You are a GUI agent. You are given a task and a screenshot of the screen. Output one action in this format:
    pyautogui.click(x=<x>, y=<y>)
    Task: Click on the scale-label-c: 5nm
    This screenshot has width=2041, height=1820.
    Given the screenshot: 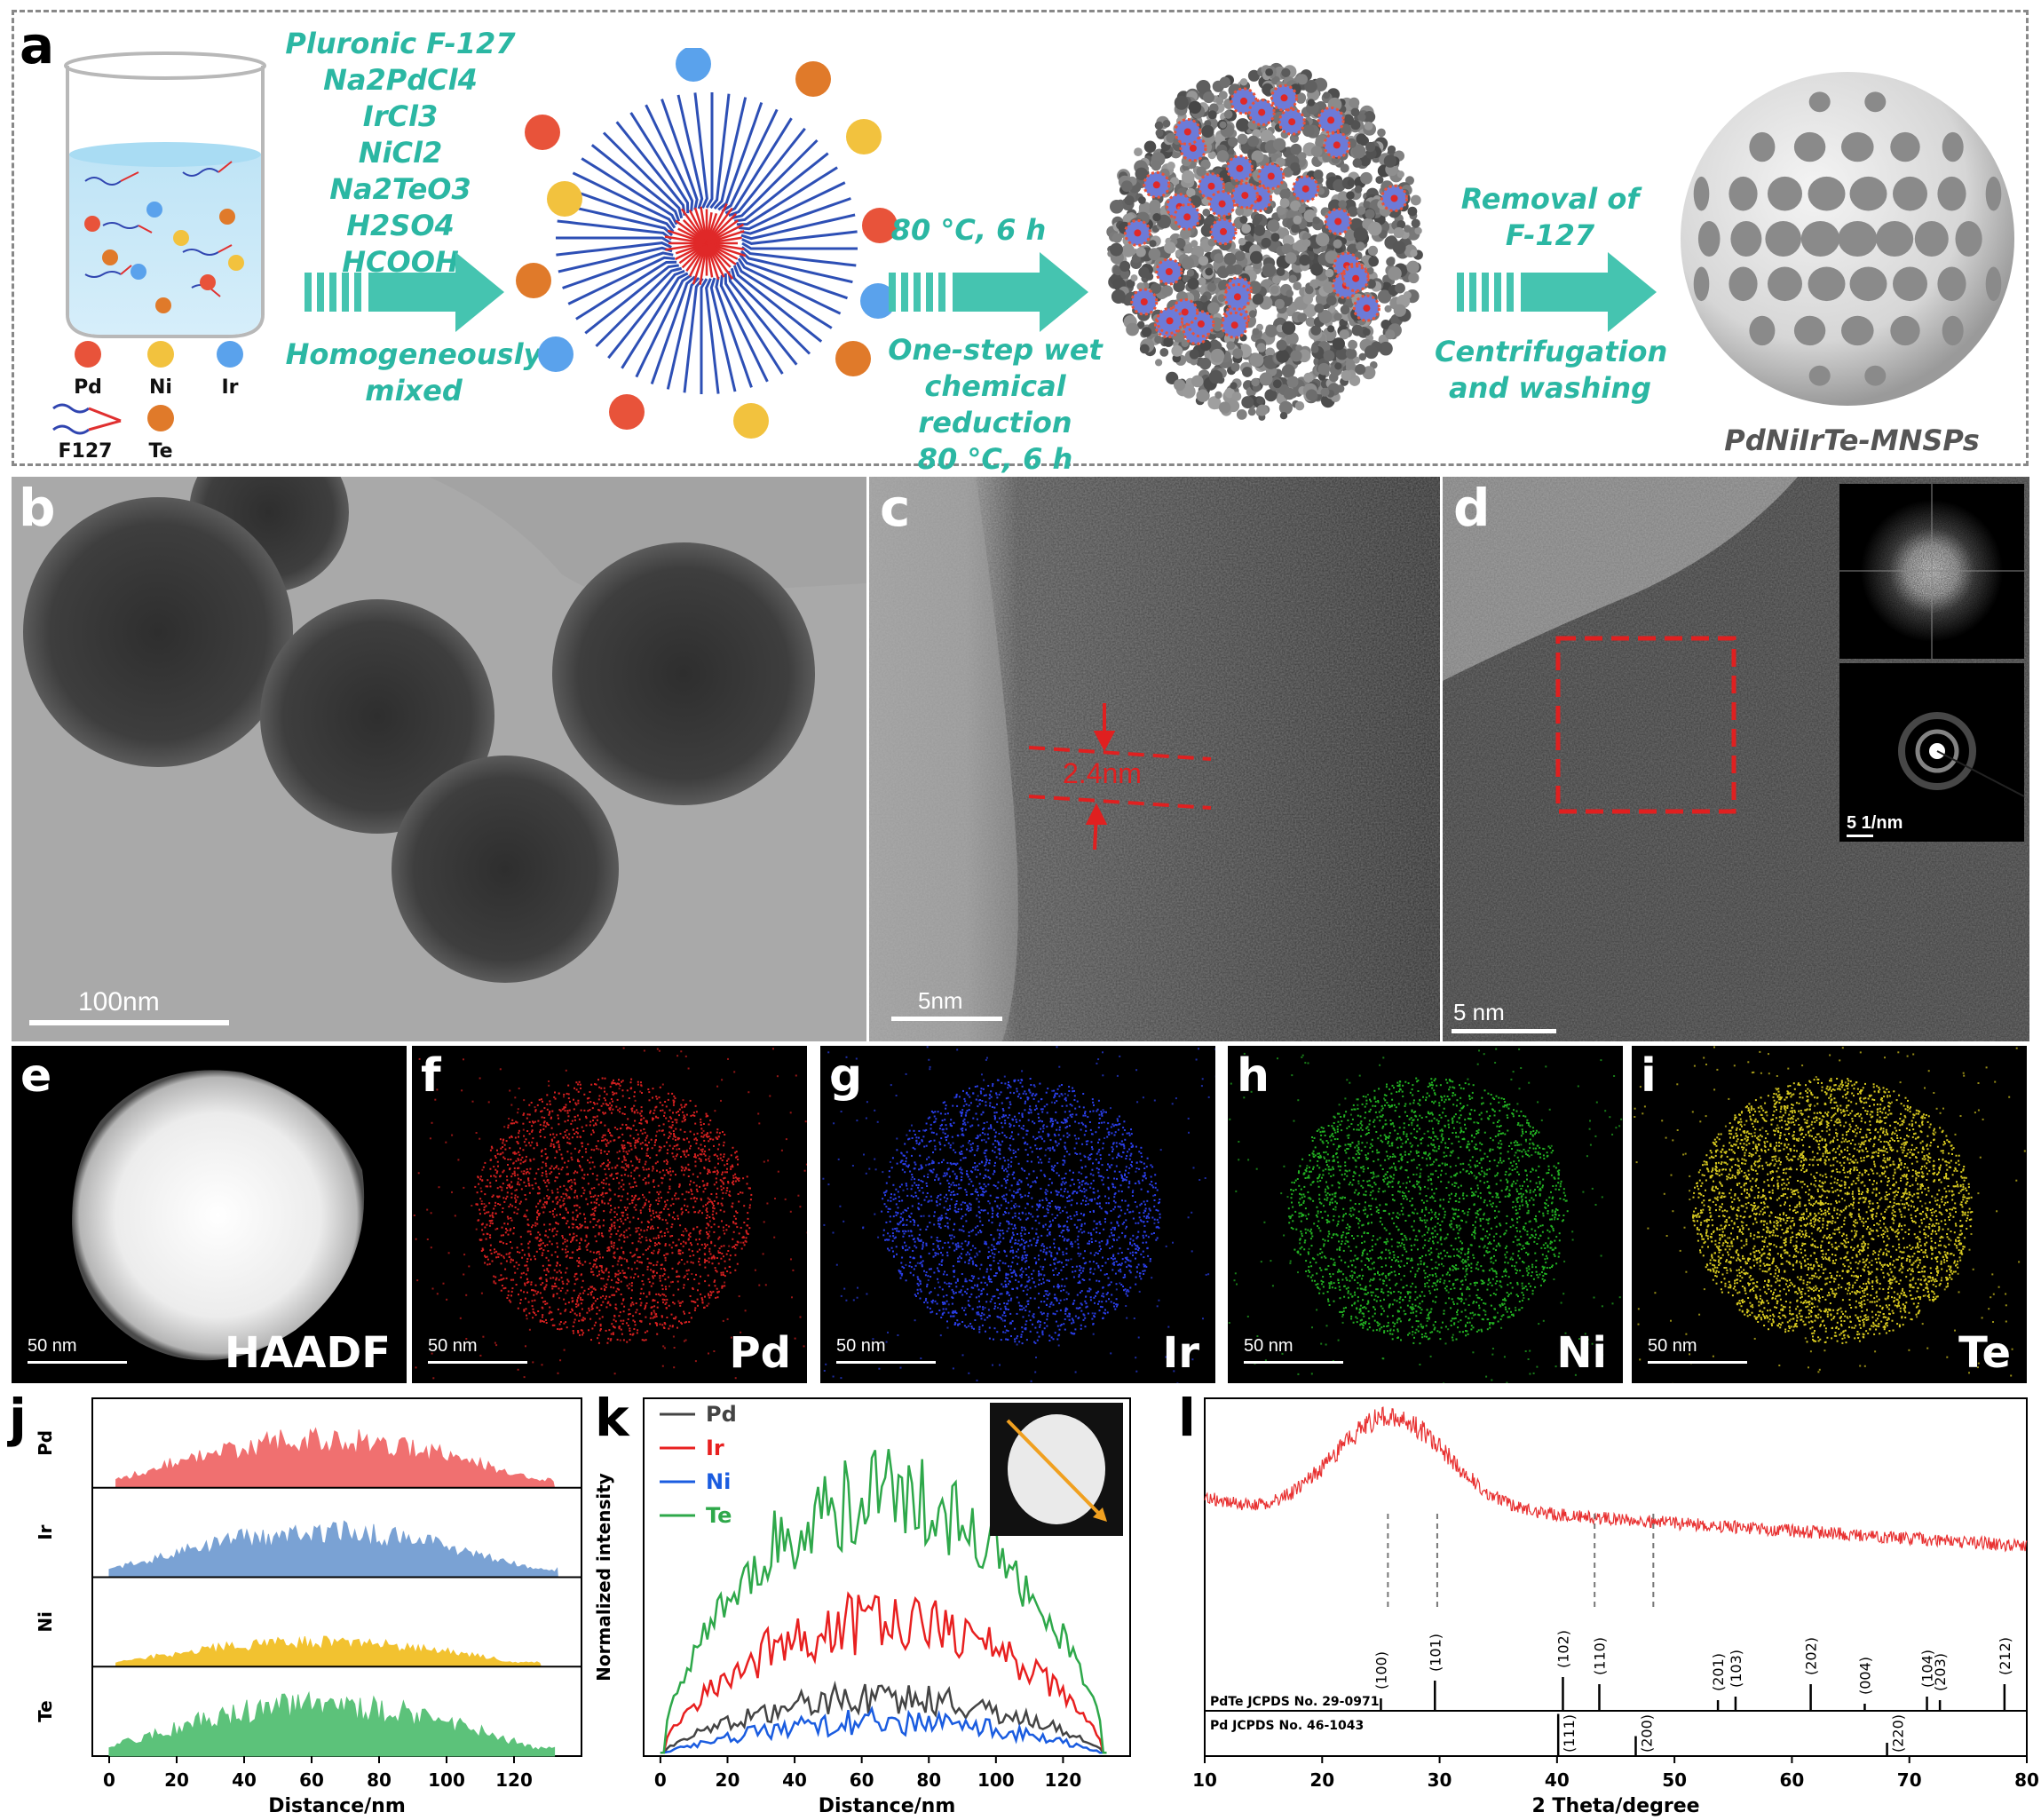 What is the action you would take?
    pyautogui.click(x=940, y=1000)
    